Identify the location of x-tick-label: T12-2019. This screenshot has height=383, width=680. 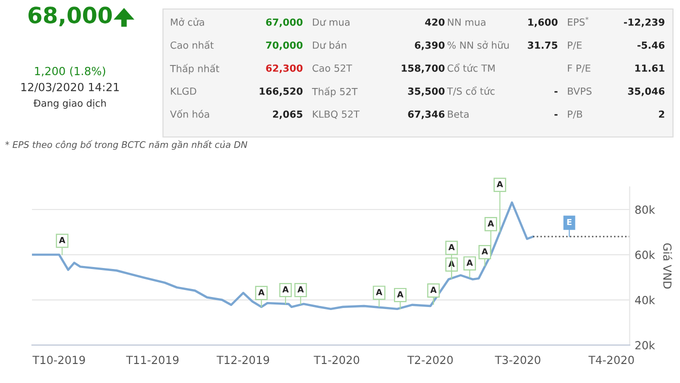
(243, 360).